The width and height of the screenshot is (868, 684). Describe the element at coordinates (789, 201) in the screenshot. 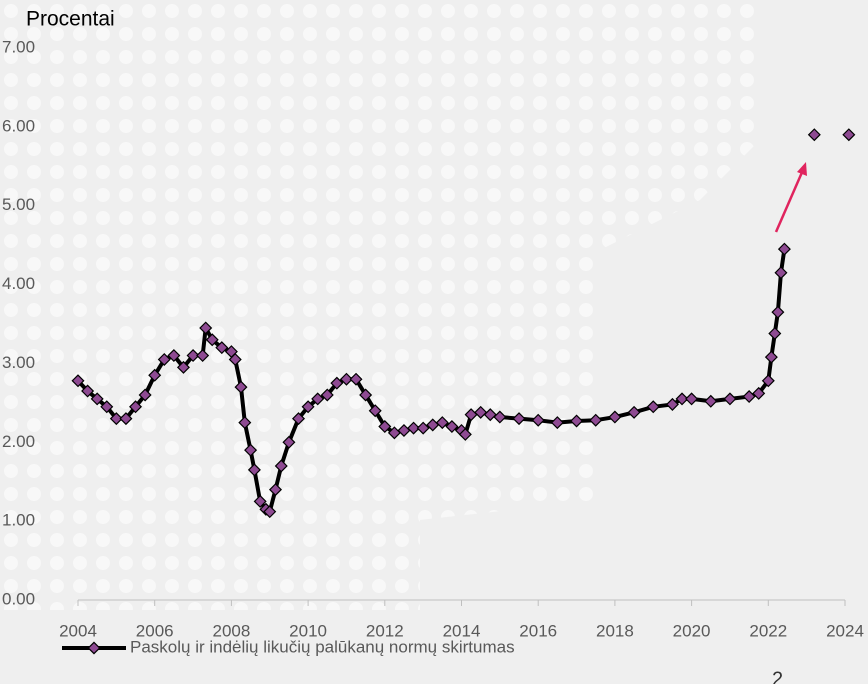

I see `annotation-arrow` at that location.